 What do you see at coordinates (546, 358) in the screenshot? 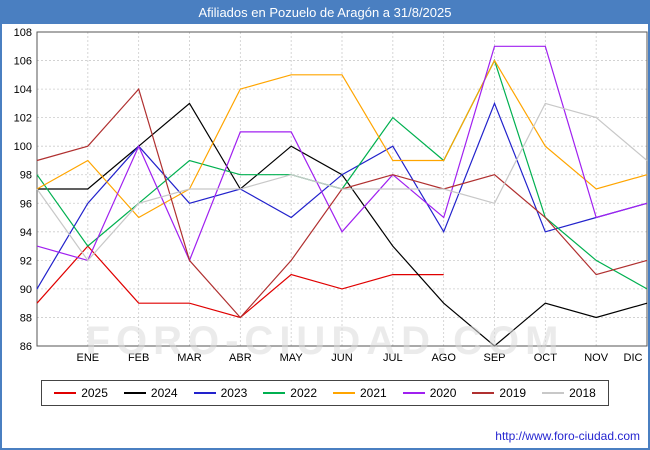
I see `x-tick-label: OCT` at bounding box center [546, 358].